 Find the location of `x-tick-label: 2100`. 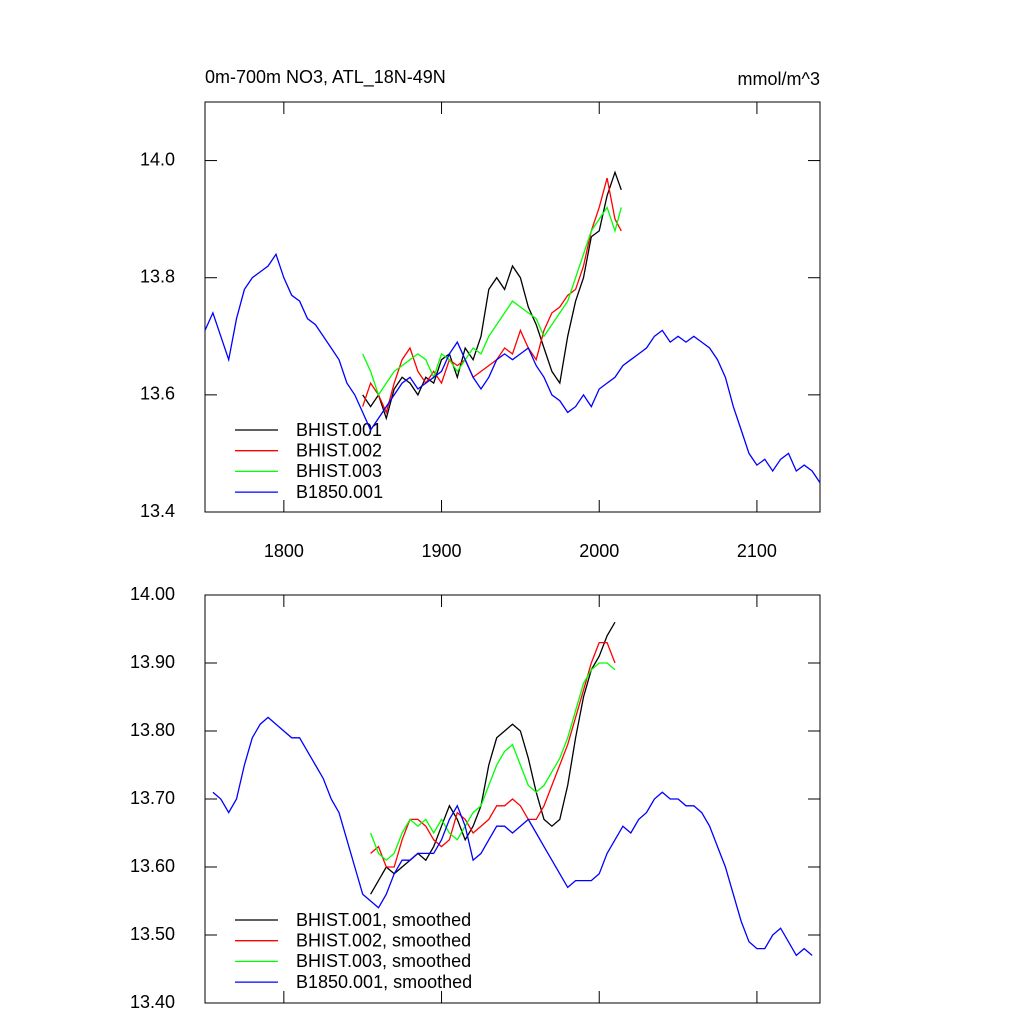

x-tick-label: 2100 is located at coordinates (757, 551).